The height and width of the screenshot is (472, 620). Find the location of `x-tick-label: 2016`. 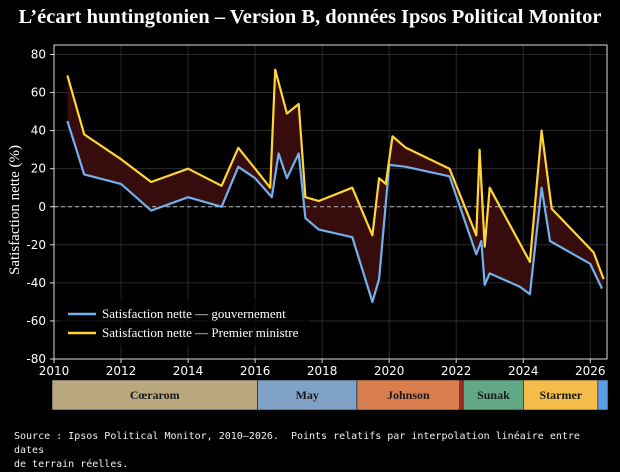

x-tick-label: 2016 is located at coordinates (255, 371).